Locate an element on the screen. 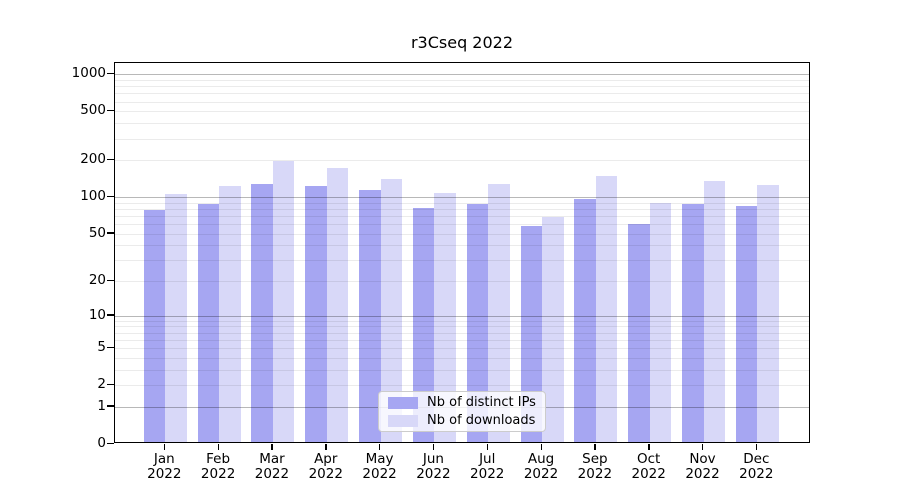  y-axis-tick-label: 20 is located at coordinates (97, 280).